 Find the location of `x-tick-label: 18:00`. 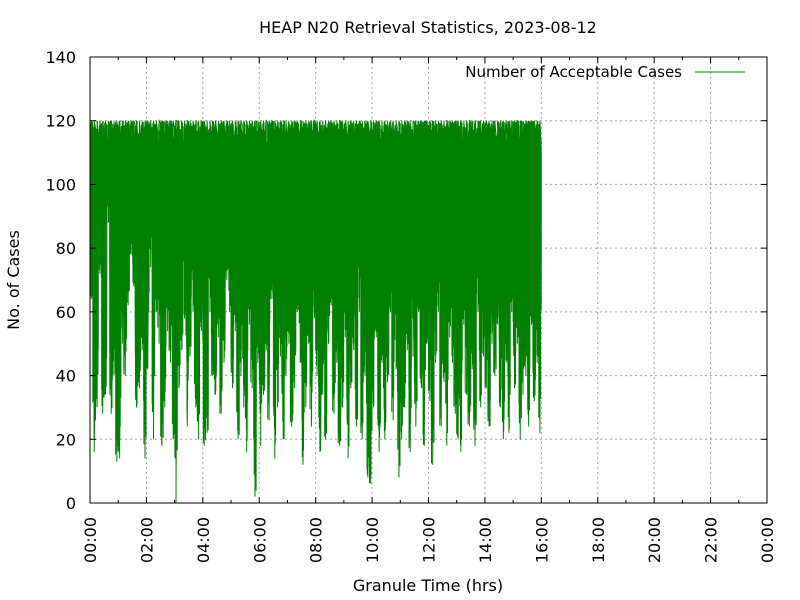

x-tick-label: 18:00 is located at coordinates (598, 540).